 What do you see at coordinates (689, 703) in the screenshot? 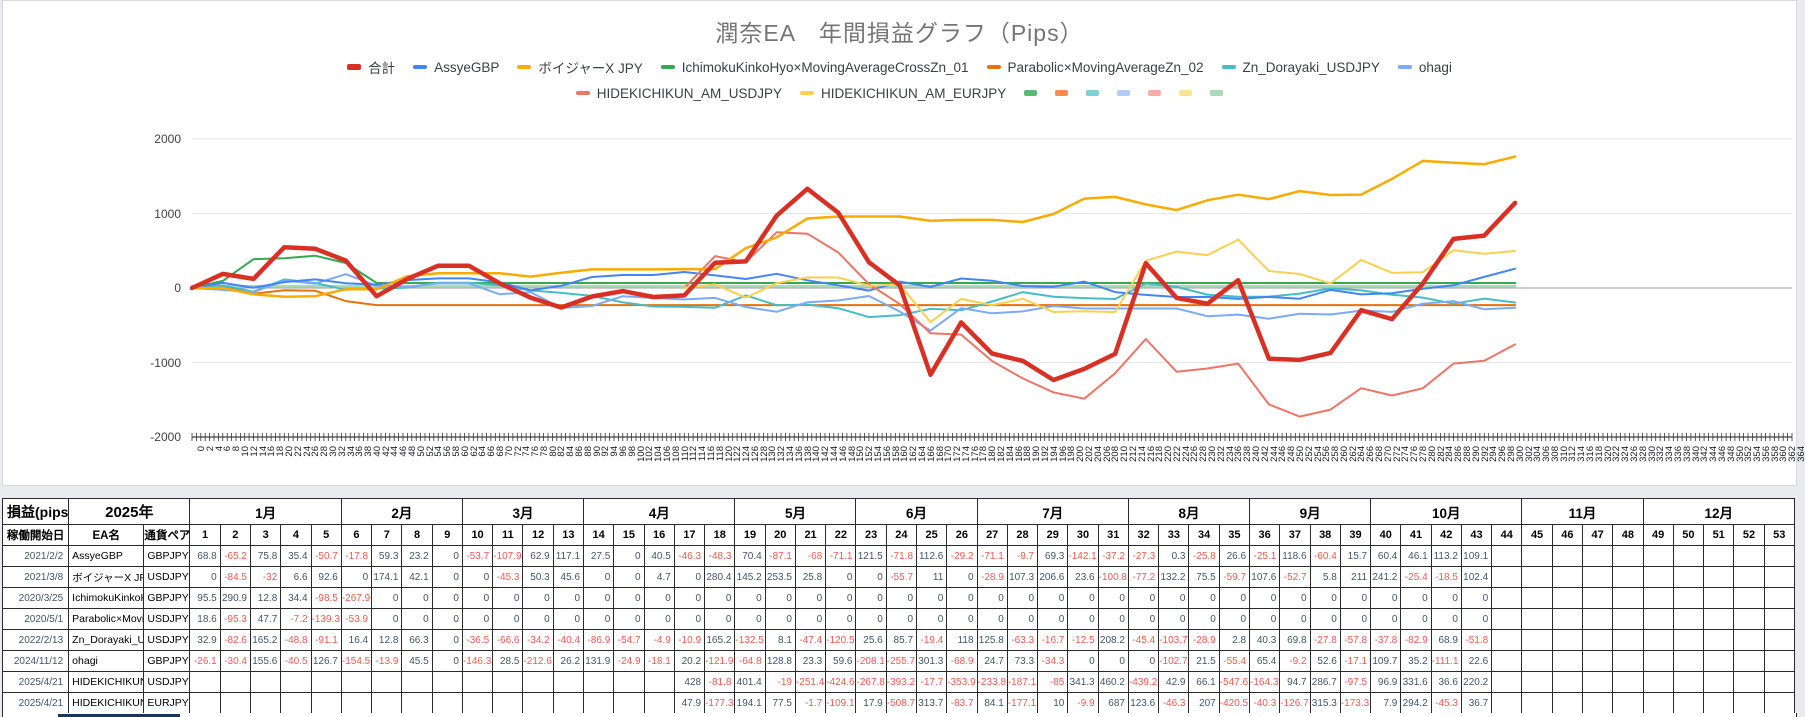
I see `value-cell: 47.9` at bounding box center [689, 703].